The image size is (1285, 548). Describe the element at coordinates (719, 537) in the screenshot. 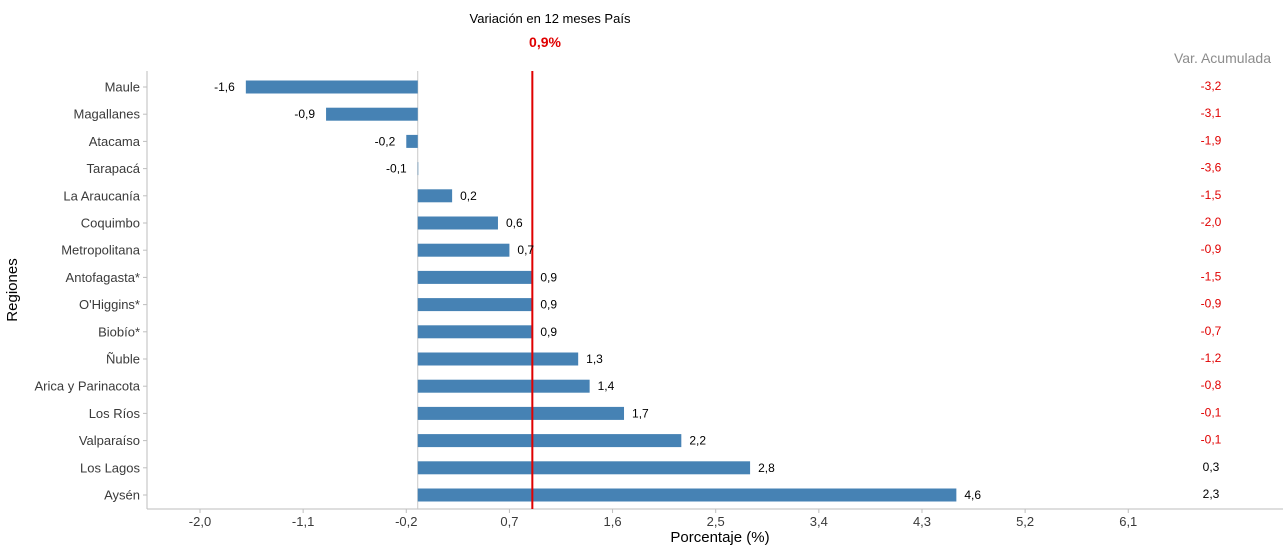

I see `x-axis-title: Porcentaje (%)` at that location.